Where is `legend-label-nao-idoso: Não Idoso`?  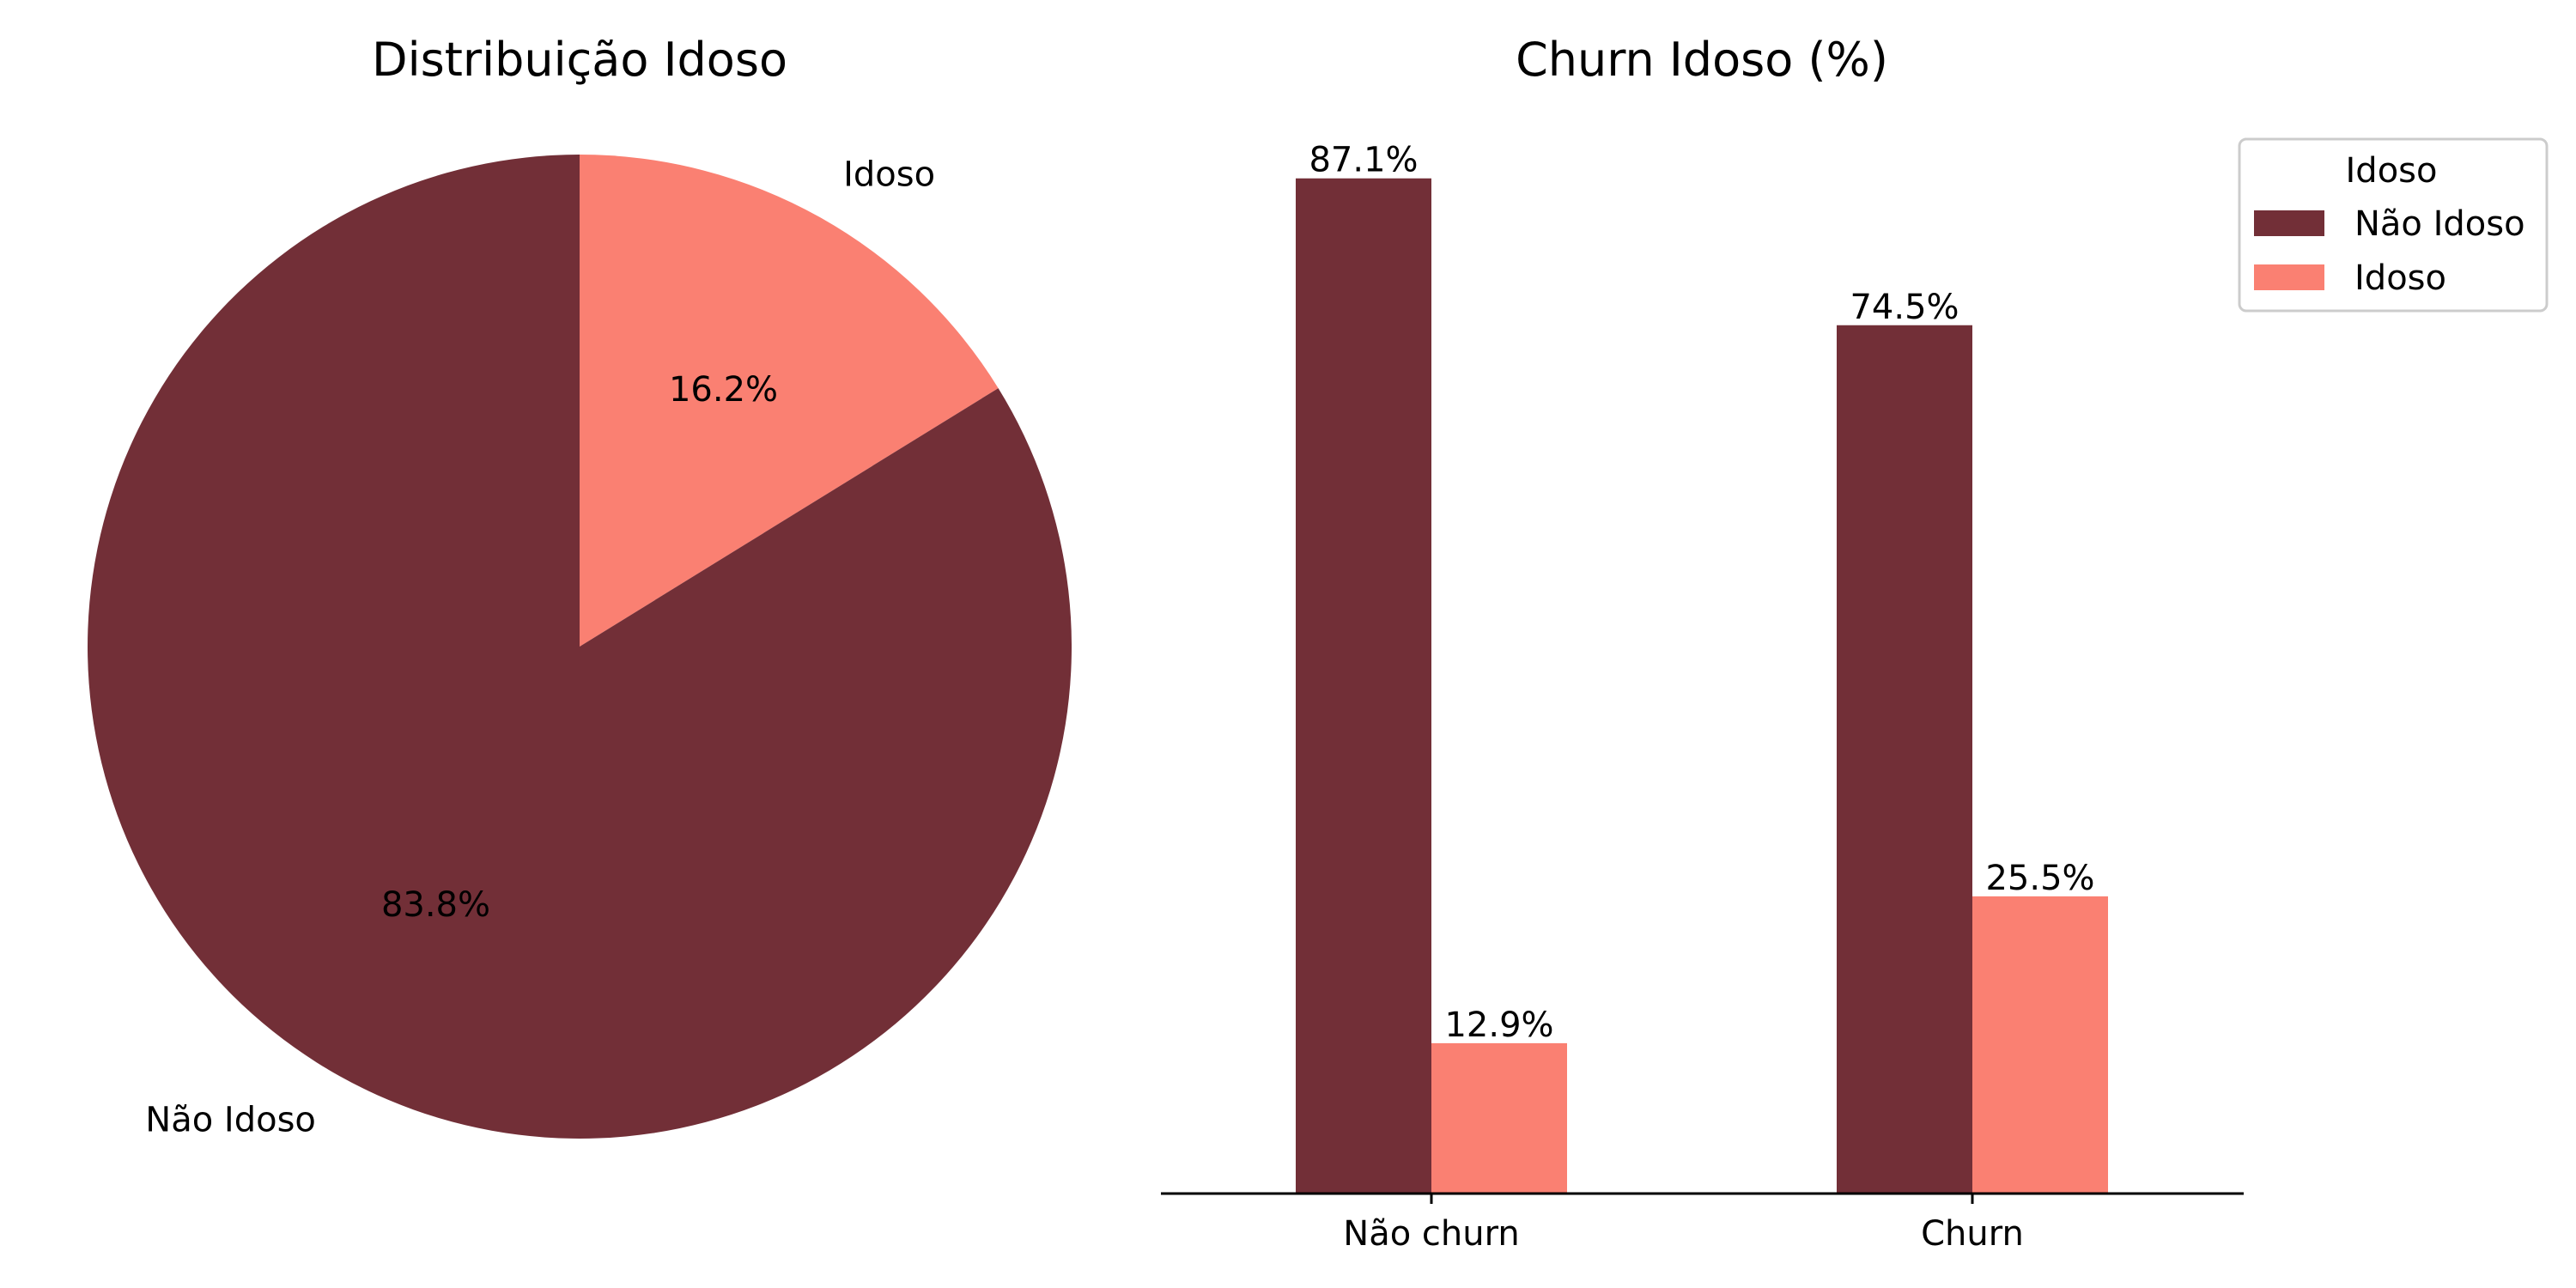
legend-label-nao-idoso: Não Idoso is located at coordinates (2440, 224).